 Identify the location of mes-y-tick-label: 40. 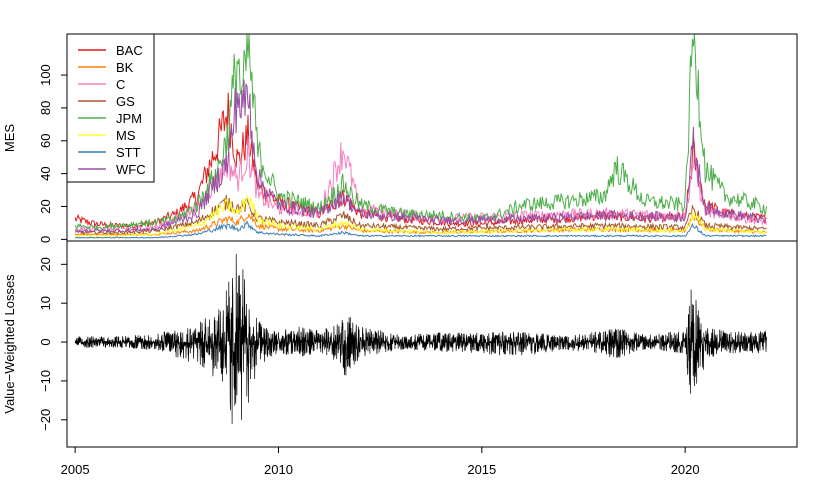
(45, 173).